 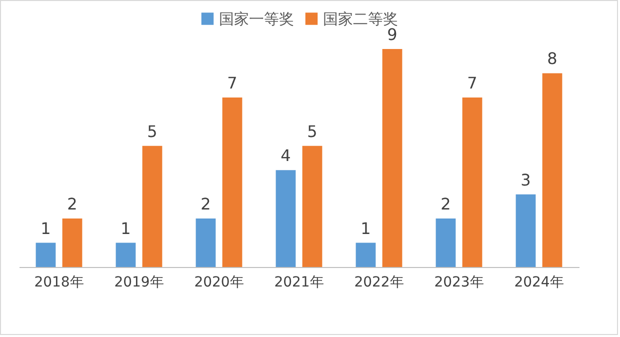 What do you see at coordinates (299, 282) in the screenshot?
I see `x-tick-label: 2021年` at bounding box center [299, 282].